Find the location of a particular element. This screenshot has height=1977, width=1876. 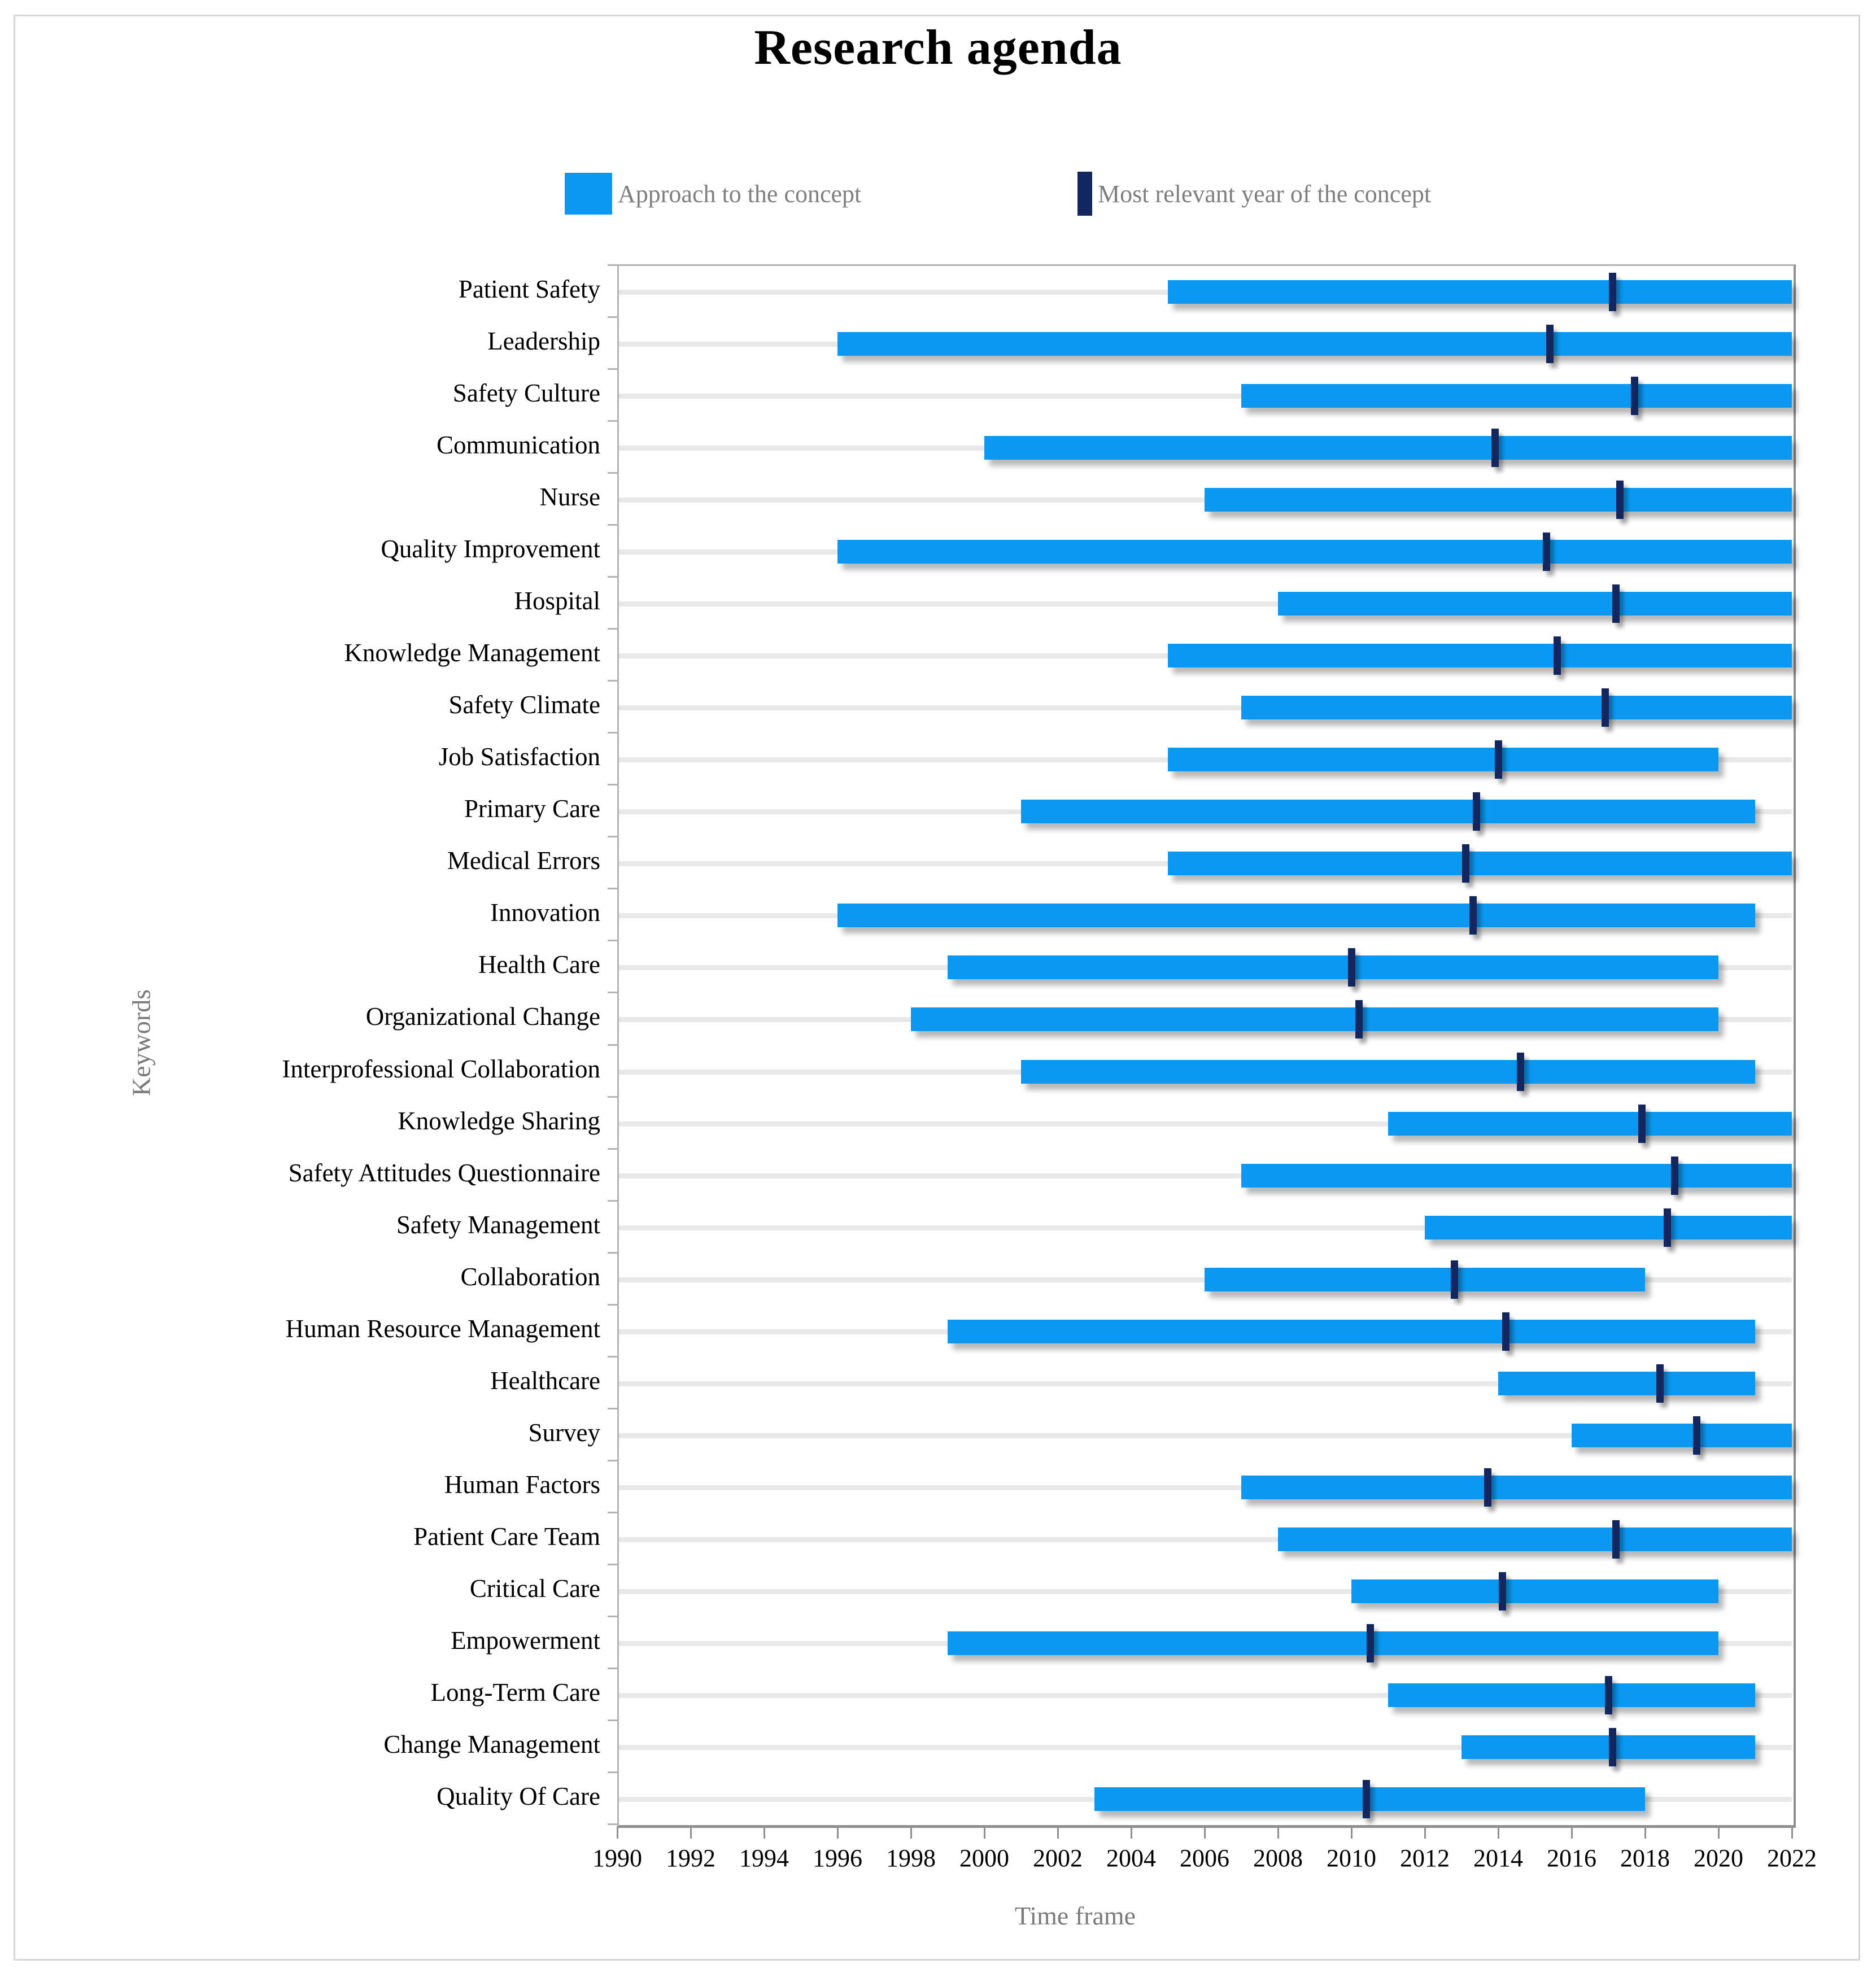

x-tick-label: 1992 is located at coordinates (691, 1858).